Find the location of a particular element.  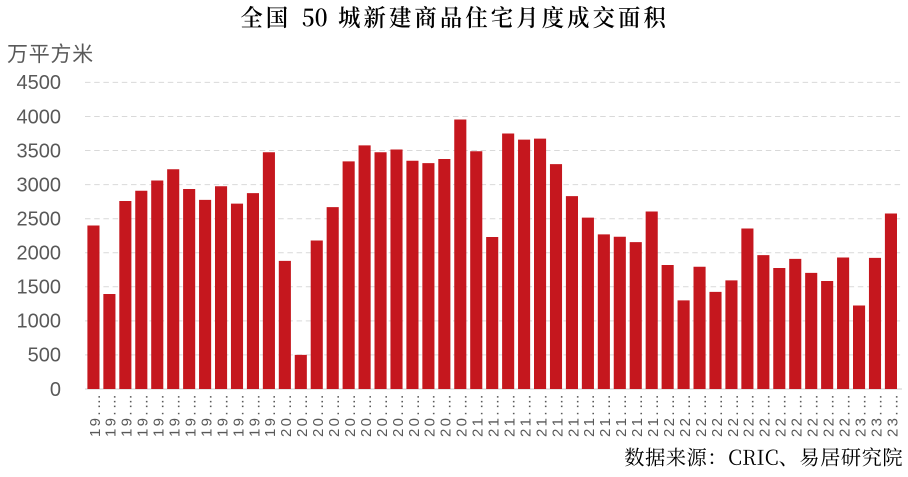

svg-text: 500 is located at coordinates (44, 356).